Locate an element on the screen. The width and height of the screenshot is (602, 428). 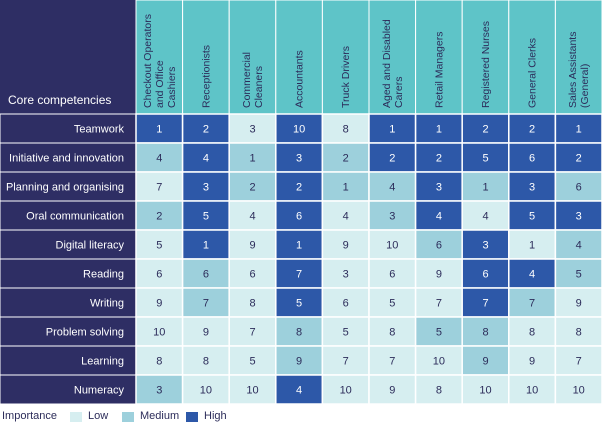
row-label: Oral communication is located at coordinates (75, 217).